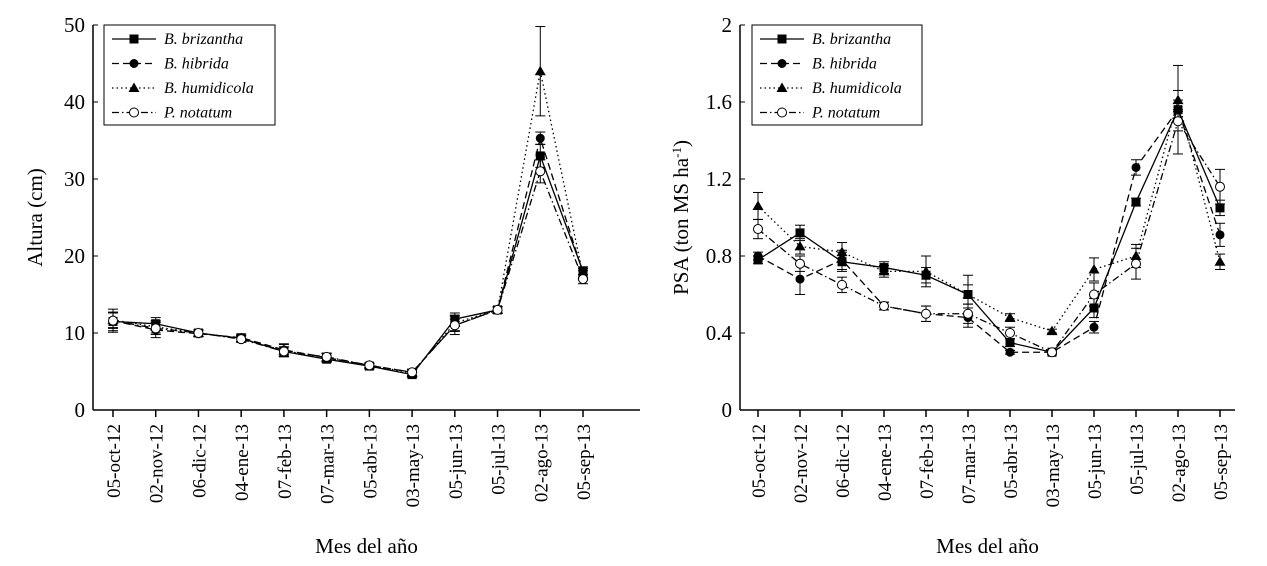  I want to click on y-tick-label: 30, so click(74, 179).